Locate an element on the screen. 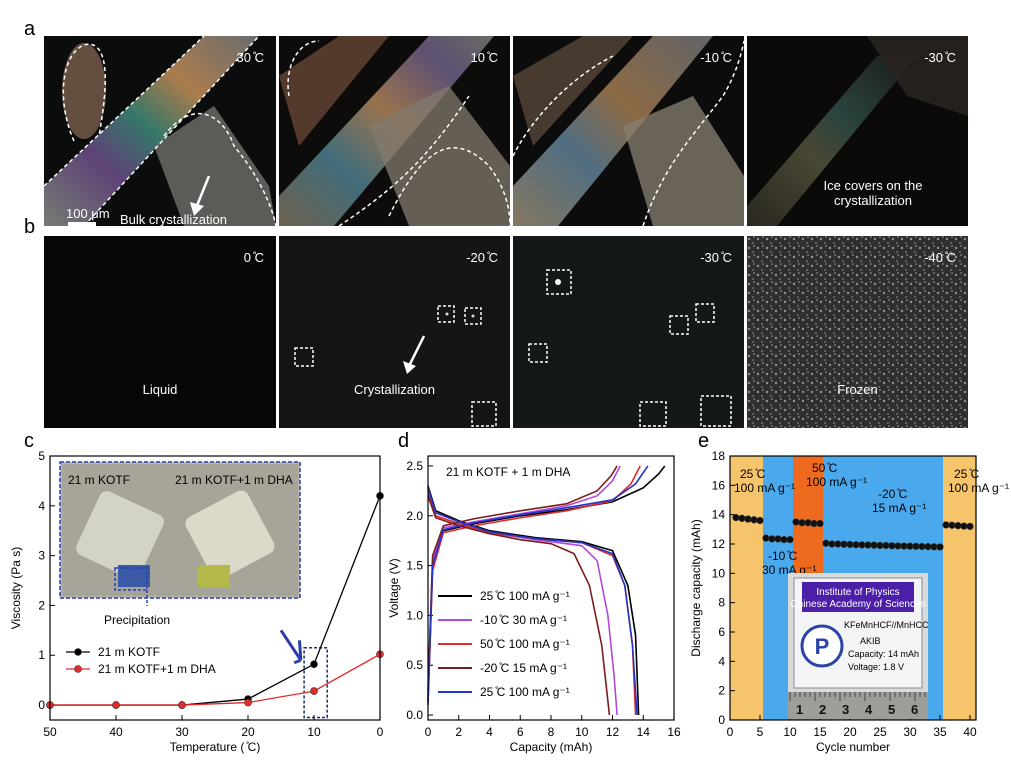  x-tick-label: 50 is located at coordinates (50, 732).